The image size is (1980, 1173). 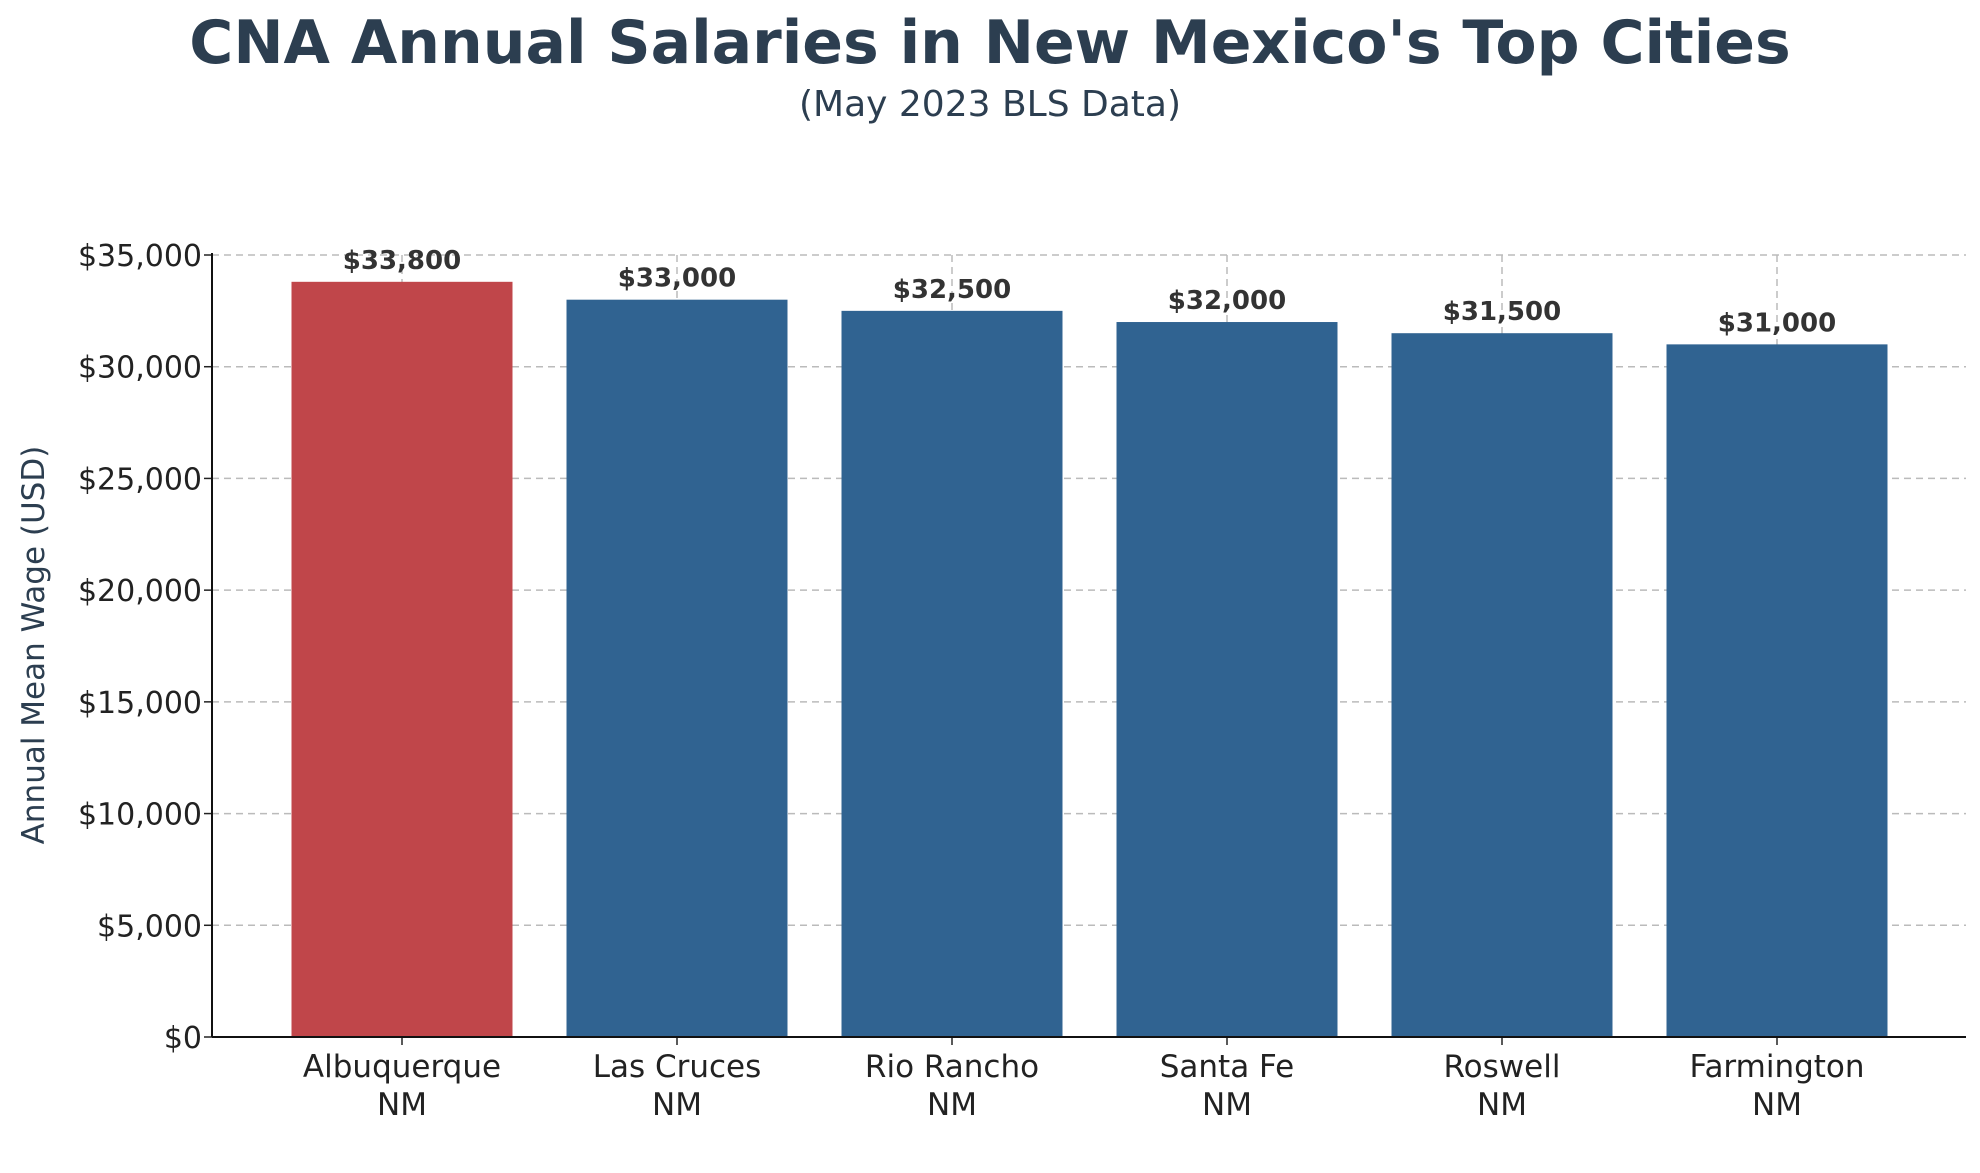 What do you see at coordinates (1502, 312) in the screenshot?
I see `data-label: $31,500` at bounding box center [1502, 312].